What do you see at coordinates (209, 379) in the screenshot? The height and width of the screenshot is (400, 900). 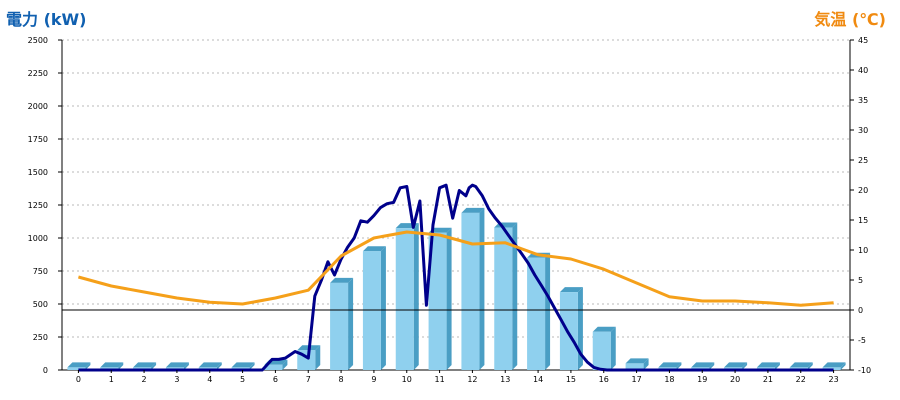 I see `x-tick-label: 4` at bounding box center [209, 379].